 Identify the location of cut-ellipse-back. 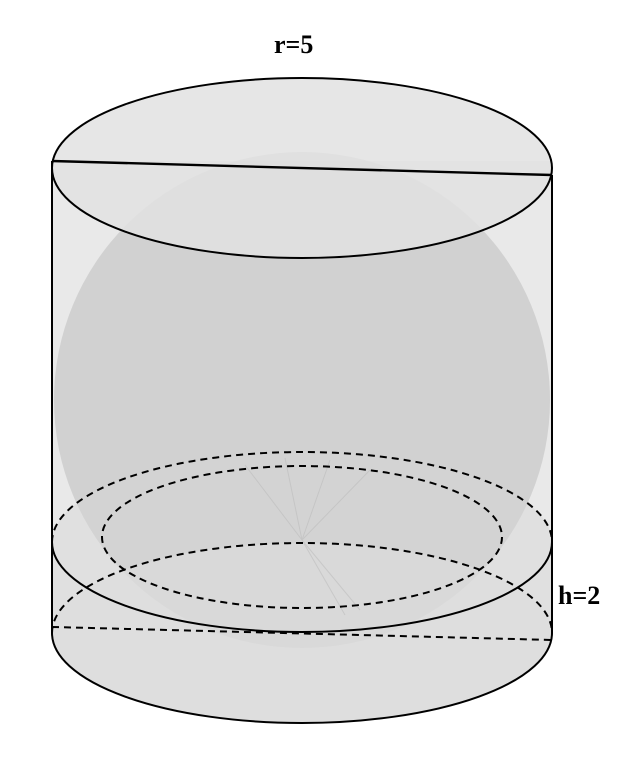
(302, 497).